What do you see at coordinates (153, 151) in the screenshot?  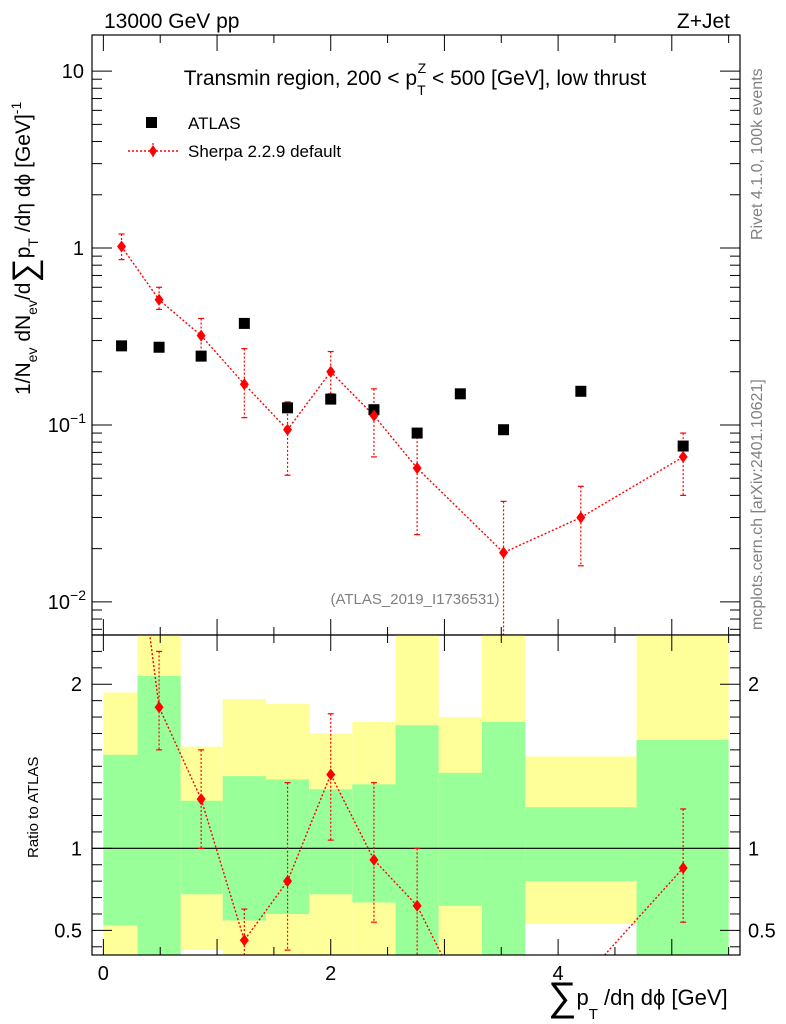 I see `legend-sherpa-marker` at bounding box center [153, 151].